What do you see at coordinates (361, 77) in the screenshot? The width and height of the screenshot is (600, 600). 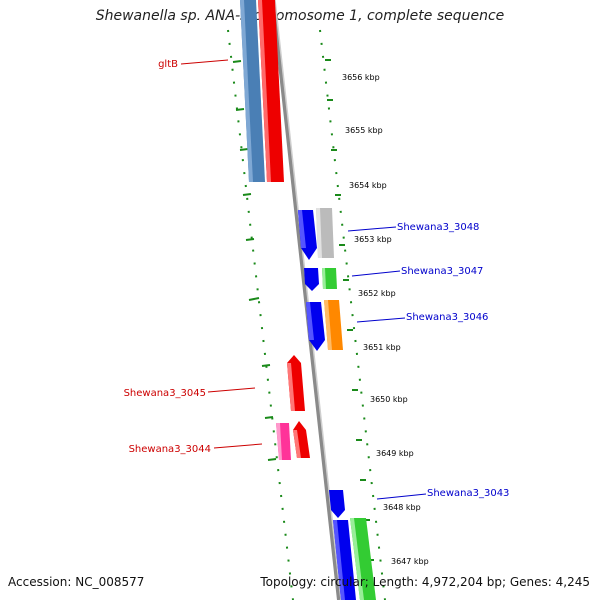 I see `tick-label-3656: 3656 kbp` at bounding box center [361, 77].